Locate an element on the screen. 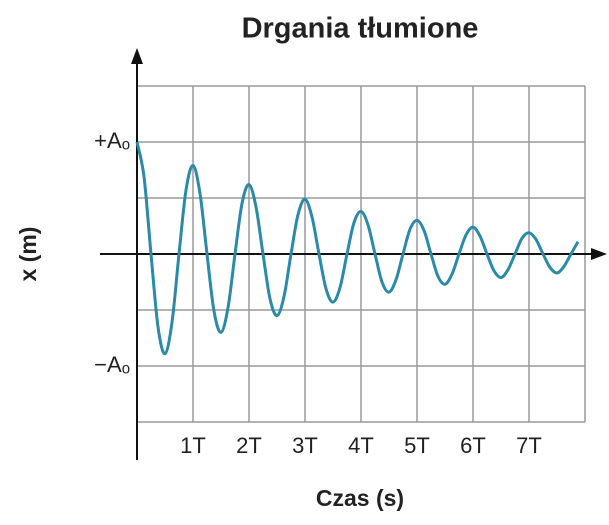 This screenshot has width=609, height=525. y-axis-label: x (m) is located at coordinates (28, 254).